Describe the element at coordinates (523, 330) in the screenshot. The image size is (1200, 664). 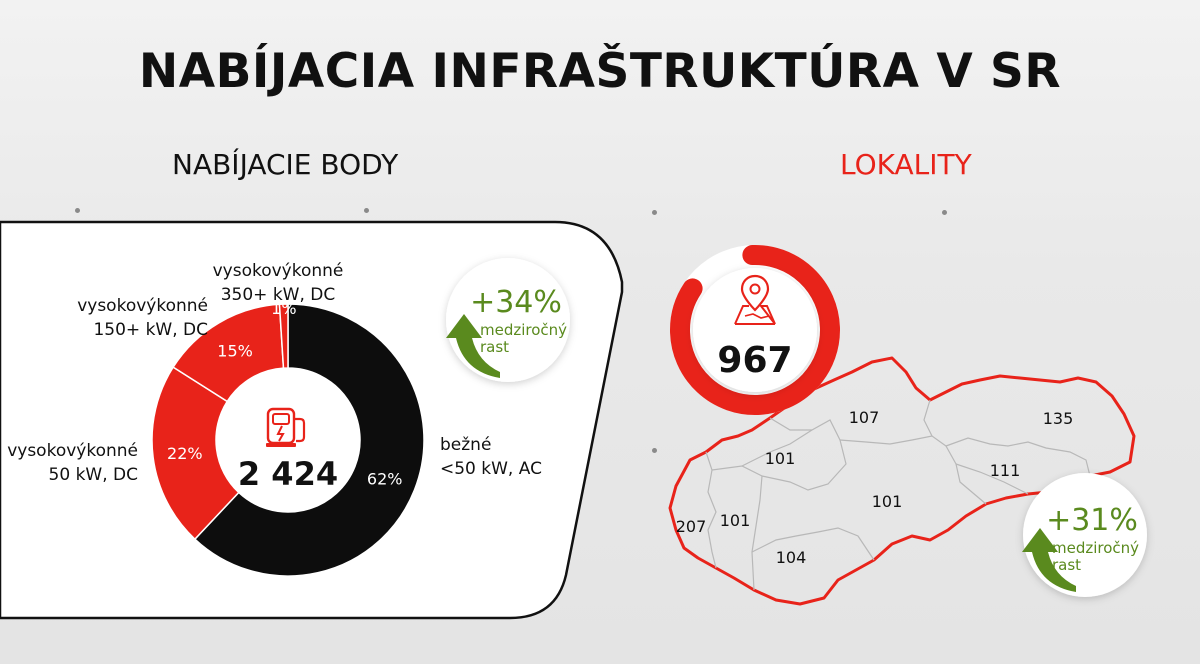
I see `growth-line1-left: medziročný` at that location.